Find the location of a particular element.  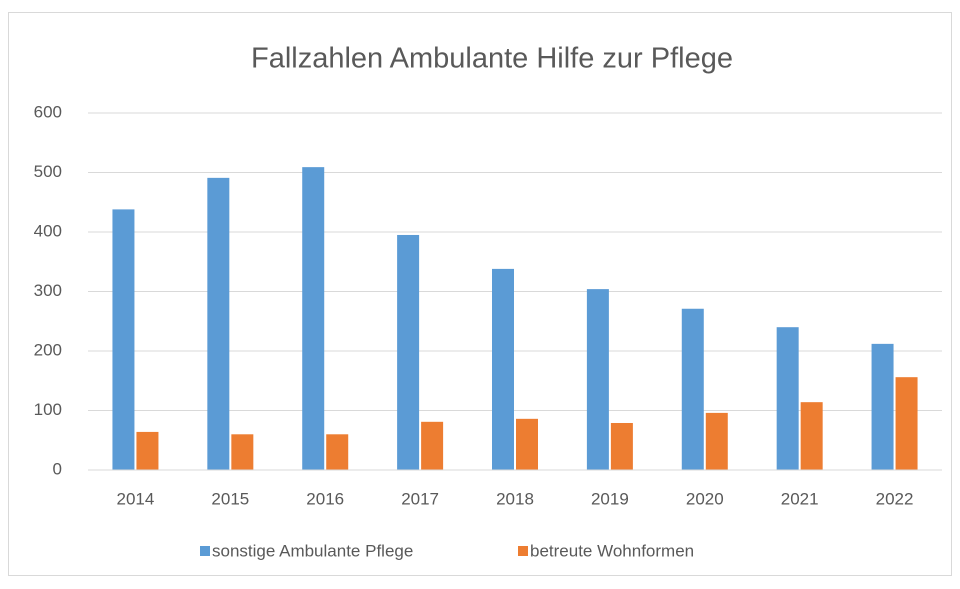

y-tick-label: 400 is located at coordinates (48, 230).